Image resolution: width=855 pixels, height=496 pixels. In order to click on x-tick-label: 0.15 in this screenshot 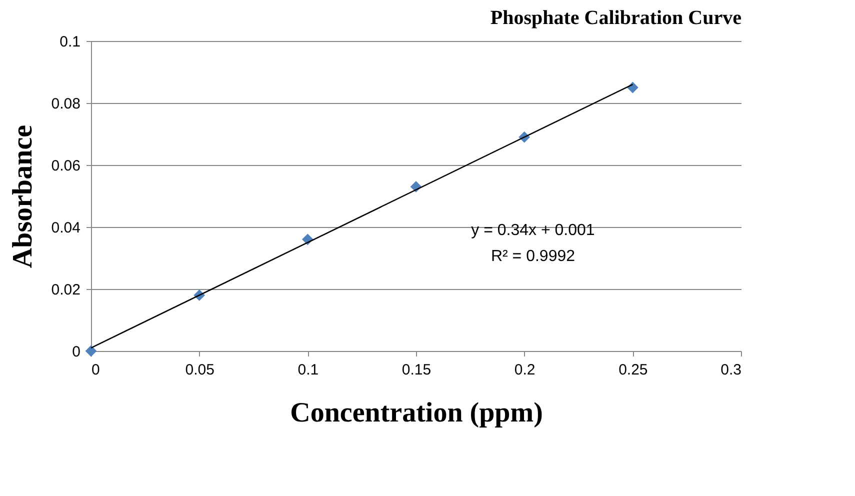, I will do `click(417, 370)`.